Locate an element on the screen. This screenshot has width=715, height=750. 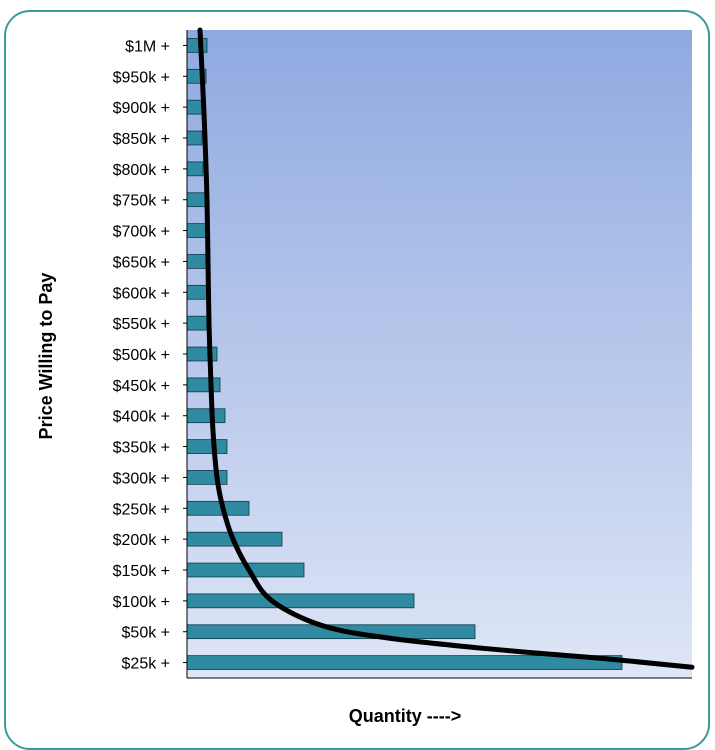
y-tick-label-16: $800k + is located at coordinates (141, 170).